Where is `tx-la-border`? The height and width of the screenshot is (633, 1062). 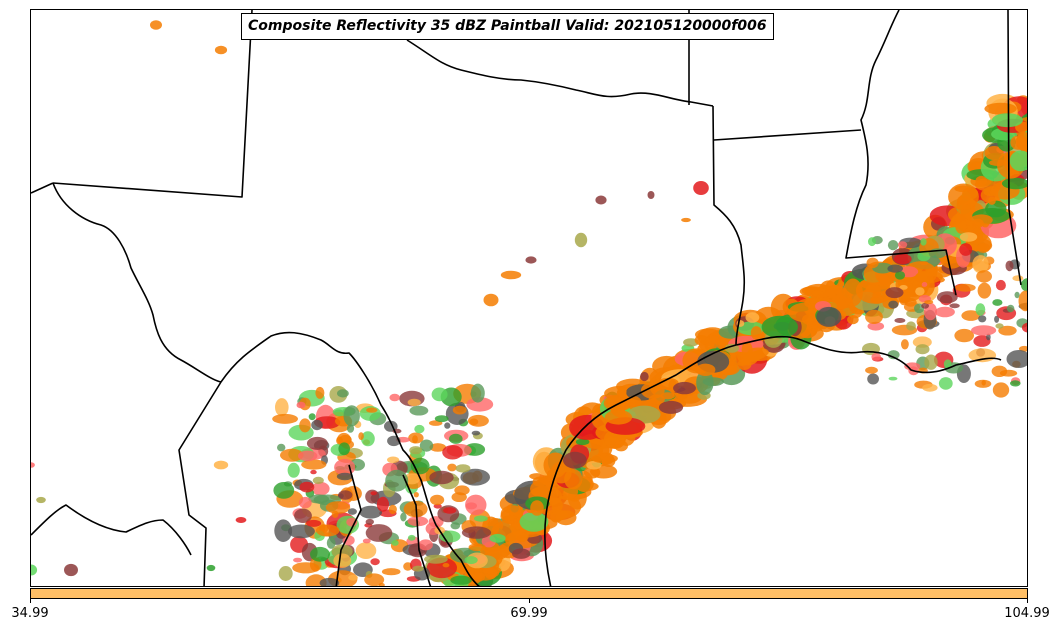 tx-la-border is located at coordinates (729, 225).